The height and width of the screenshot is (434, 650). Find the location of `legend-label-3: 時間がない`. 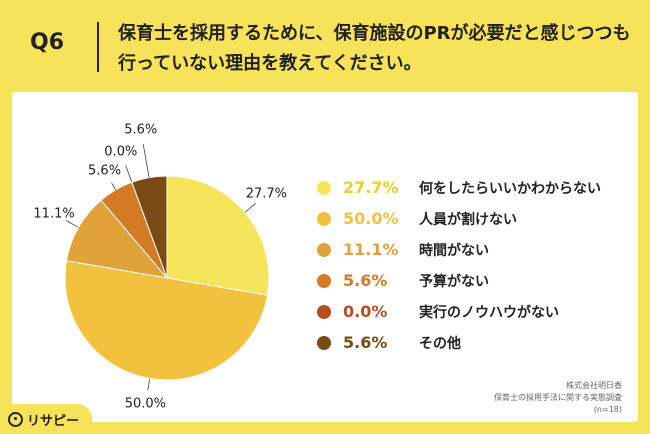

legend-label-3: 時間がない is located at coordinates (454, 250).